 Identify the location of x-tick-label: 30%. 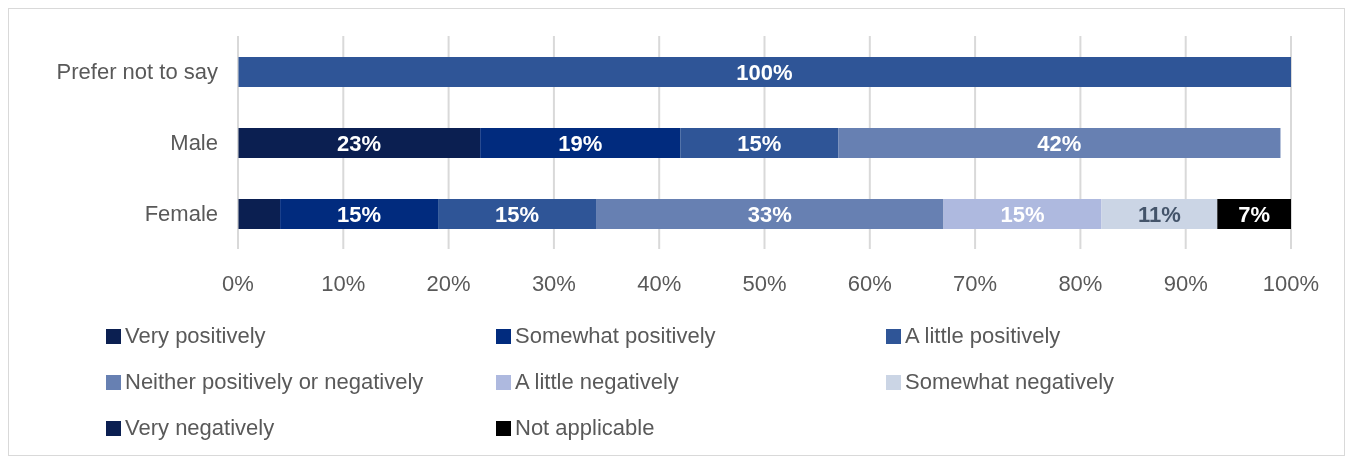
(553, 283).